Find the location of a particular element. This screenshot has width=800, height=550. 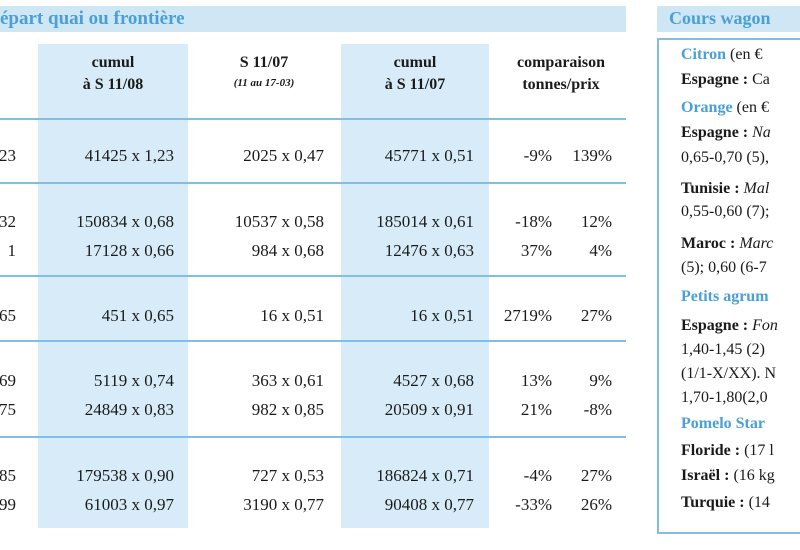

table-cell: 13% is located at coordinates (536, 380).